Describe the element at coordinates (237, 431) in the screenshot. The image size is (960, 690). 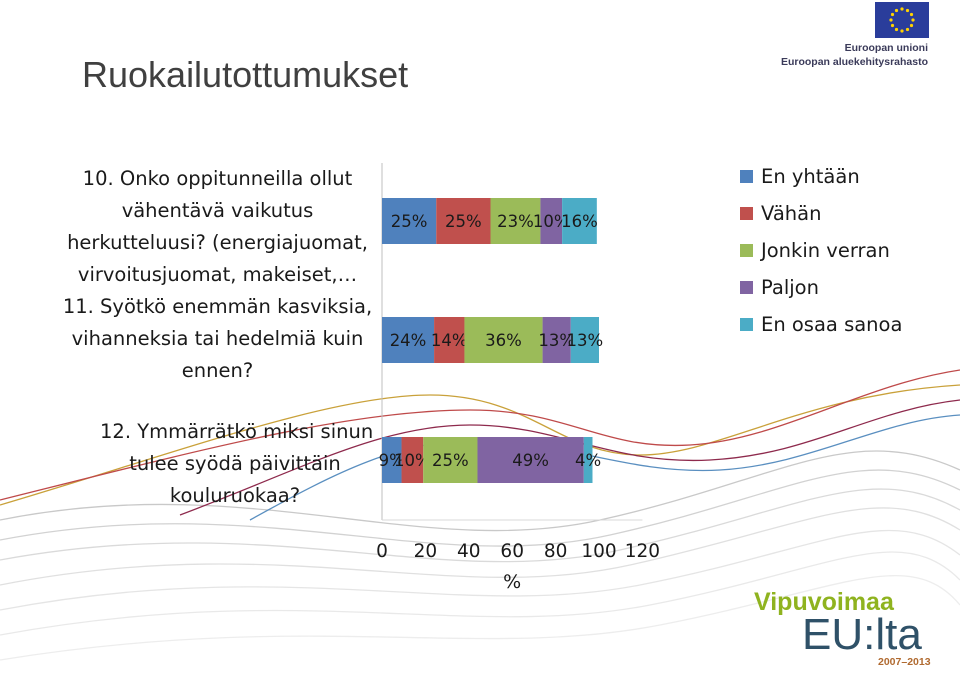
I see `question-line: 12. Ymmärrätkö miksi sinun` at that location.